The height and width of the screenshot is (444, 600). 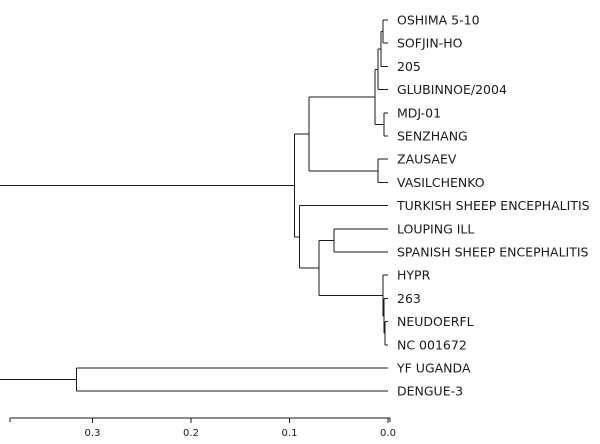 I want to click on leaf-label: MDJ-01, so click(x=419, y=112).